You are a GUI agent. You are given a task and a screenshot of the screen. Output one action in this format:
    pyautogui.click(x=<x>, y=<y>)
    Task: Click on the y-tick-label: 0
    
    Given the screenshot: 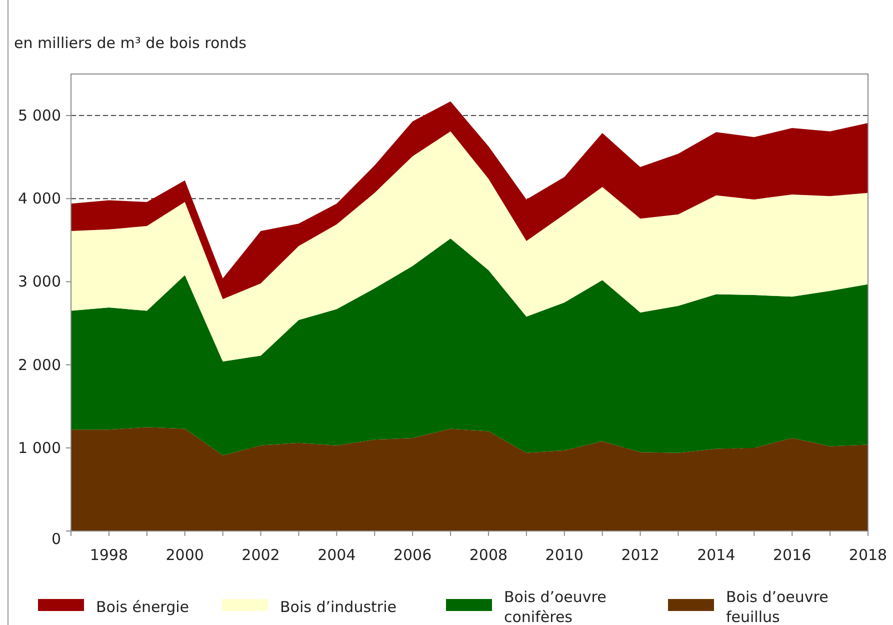 What is the action you would take?
    pyautogui.click(x=56, y=539)
    